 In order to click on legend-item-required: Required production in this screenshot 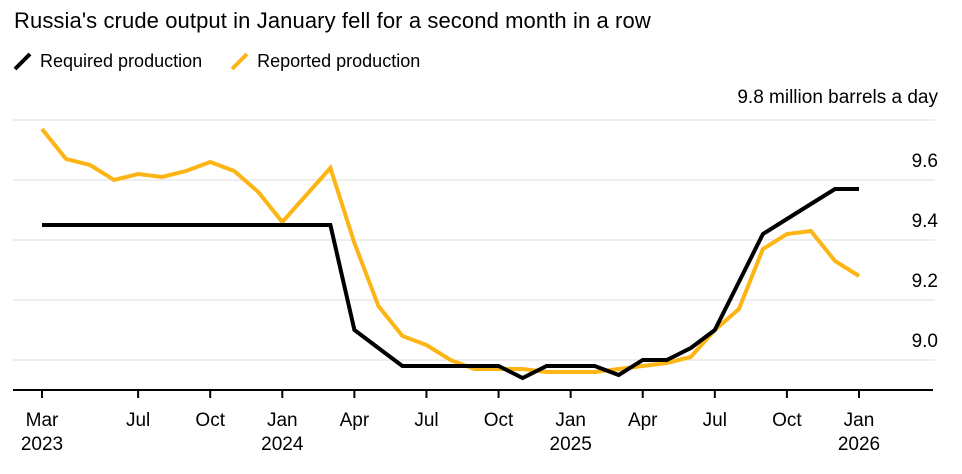, I will do `click(107, 61)`.